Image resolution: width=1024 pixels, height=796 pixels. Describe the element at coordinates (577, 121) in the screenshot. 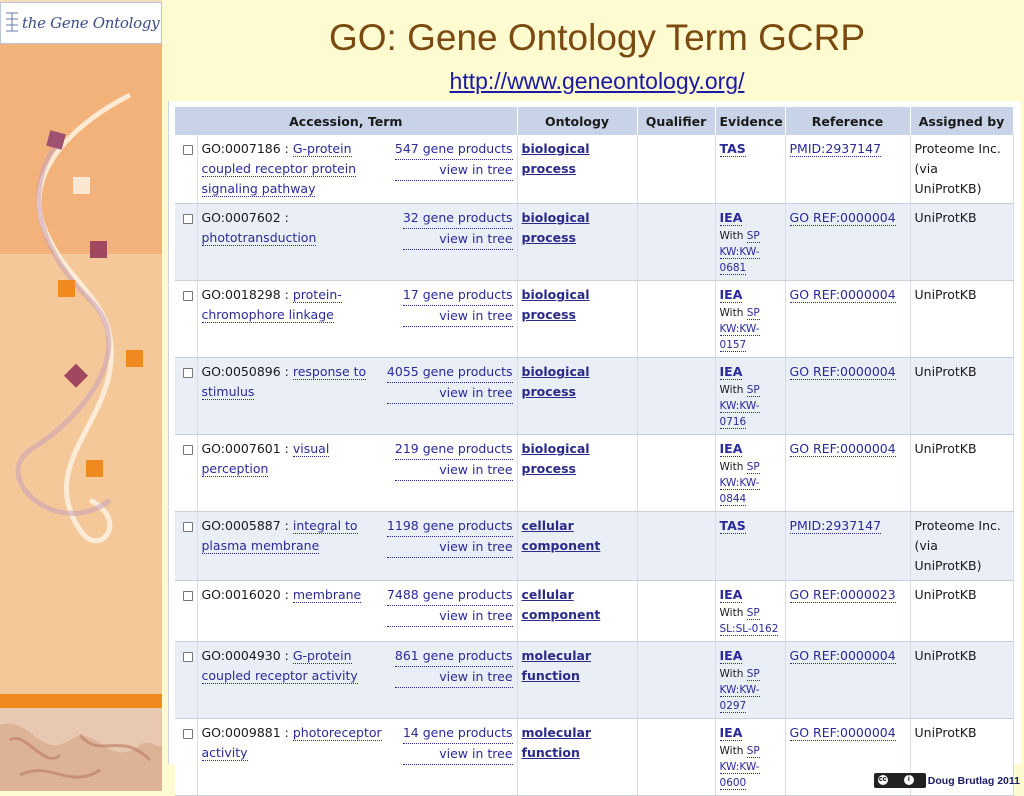

I see `header-ontology: Ontology` at that location.